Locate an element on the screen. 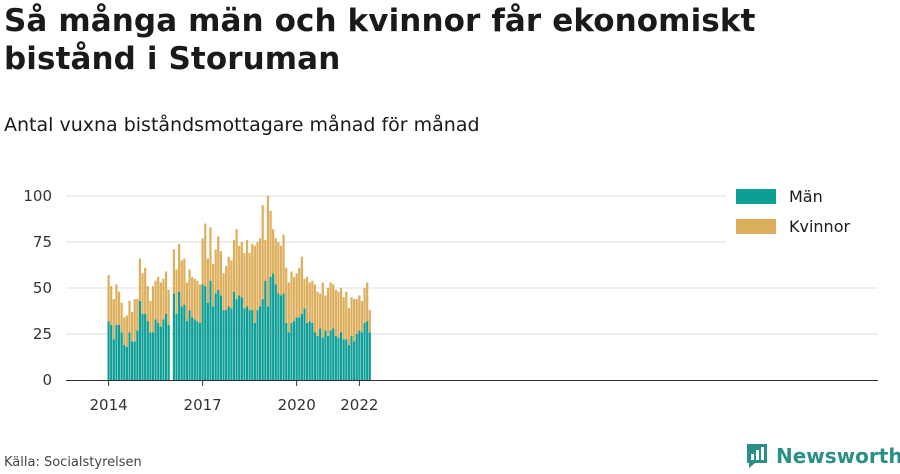 This screenshot has height=474, width=900. brand-name: Newsworthy is located at coordinates (838, 456).